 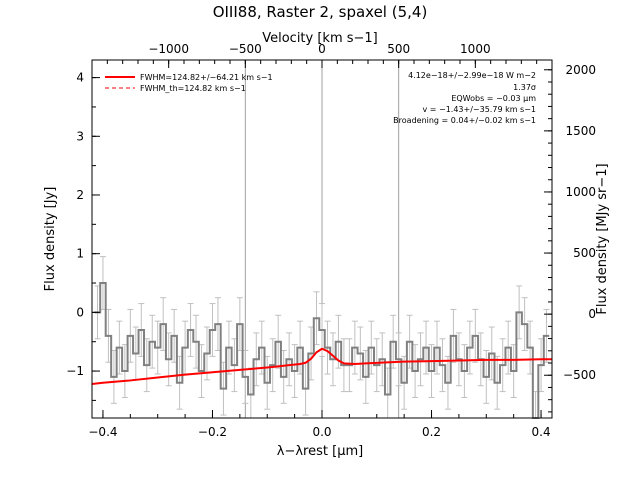 I want to click on y-tick-label: 1, so click(x=80, y=254).